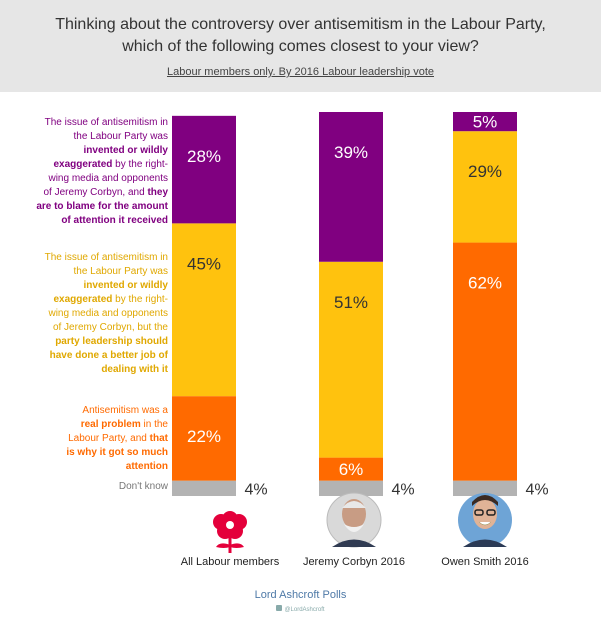  Describe the element at coordinates (134, 369) in the screenshot. I see `legend-desc-line: dealing with it` at that location.